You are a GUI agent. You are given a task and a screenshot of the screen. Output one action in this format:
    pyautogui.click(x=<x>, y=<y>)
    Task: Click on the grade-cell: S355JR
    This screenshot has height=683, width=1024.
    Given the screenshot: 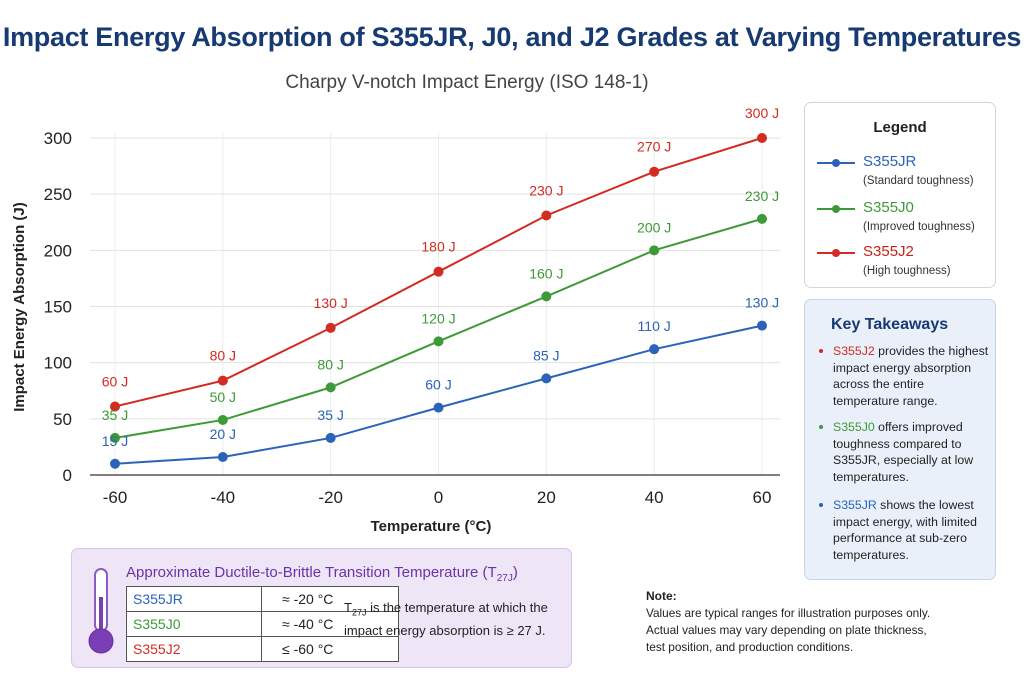 What is the action you would take?
    pyautogui.click(x=194, y=599)
    